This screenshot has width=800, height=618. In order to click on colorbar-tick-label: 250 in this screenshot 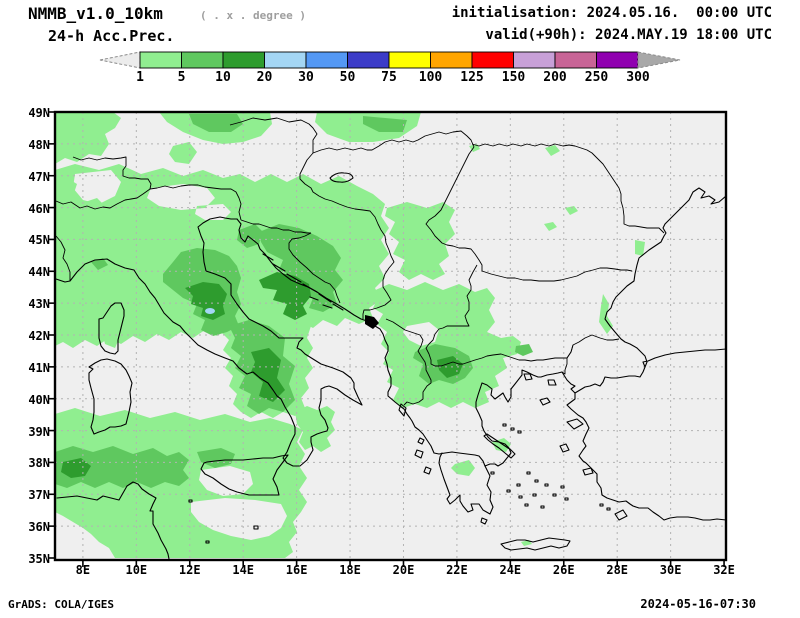, I will do `click(596, 77)`.